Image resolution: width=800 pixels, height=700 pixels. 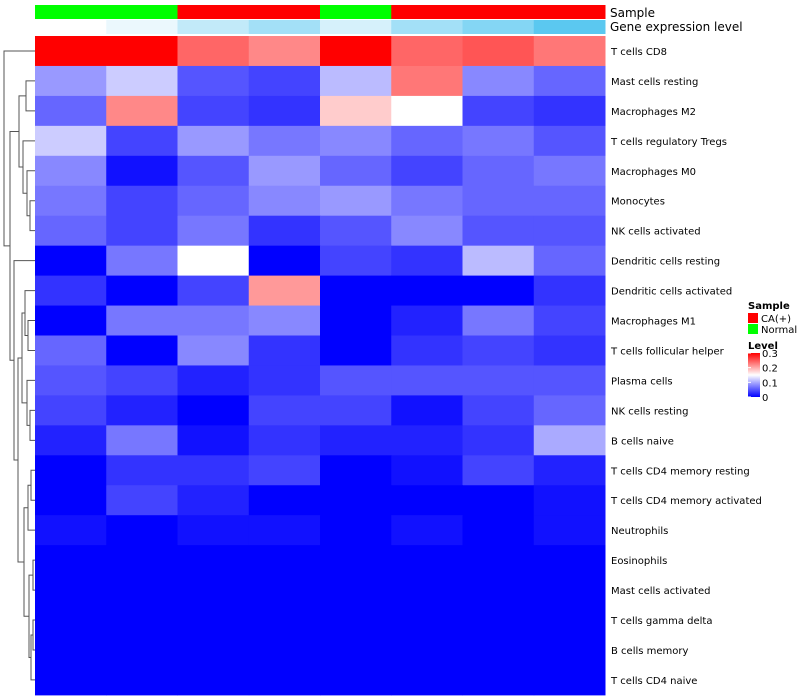 I want to click on legend-title-level: Level, so click(x=763, y=346).